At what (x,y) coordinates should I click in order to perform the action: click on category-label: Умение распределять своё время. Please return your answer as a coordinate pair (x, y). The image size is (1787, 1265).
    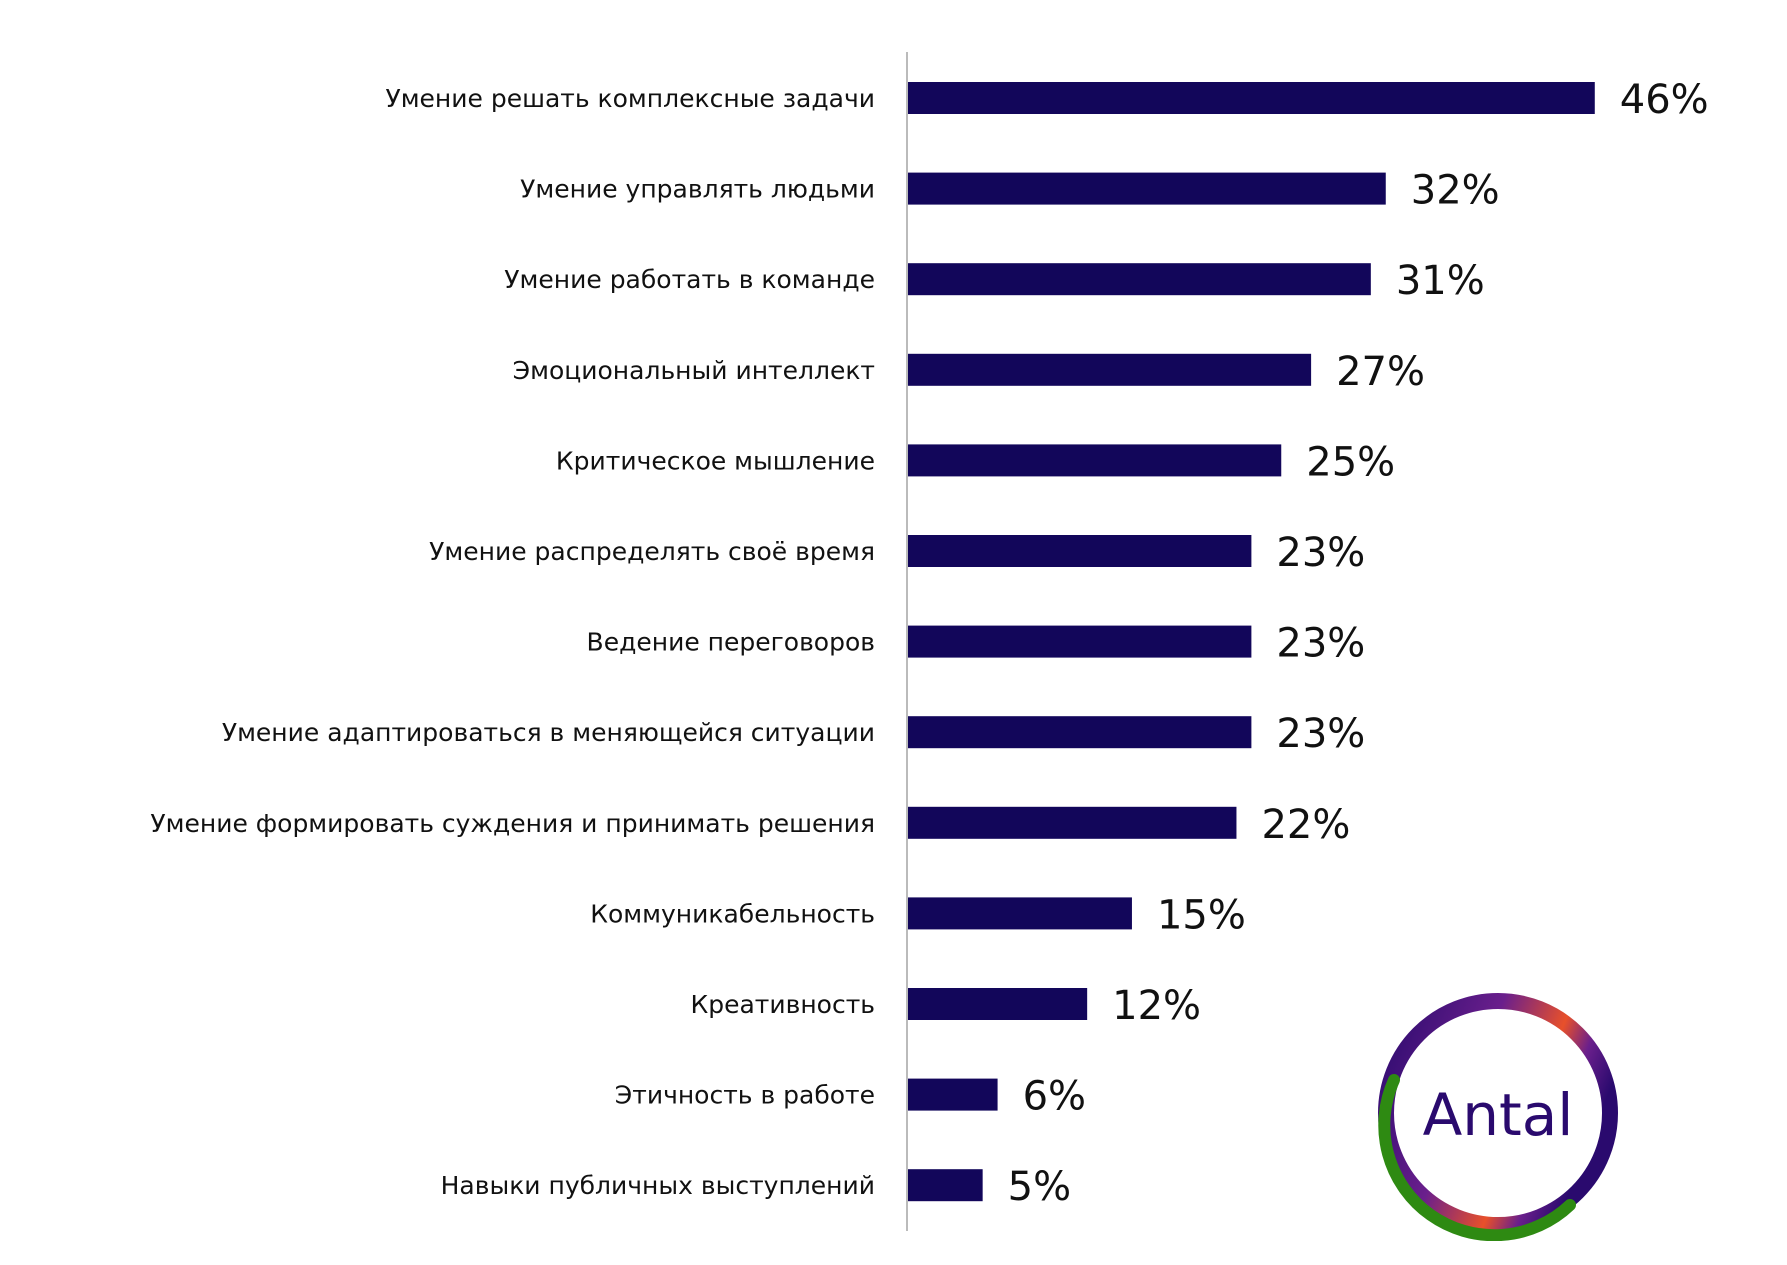
    Looking at the image, I should click on (652, 551).